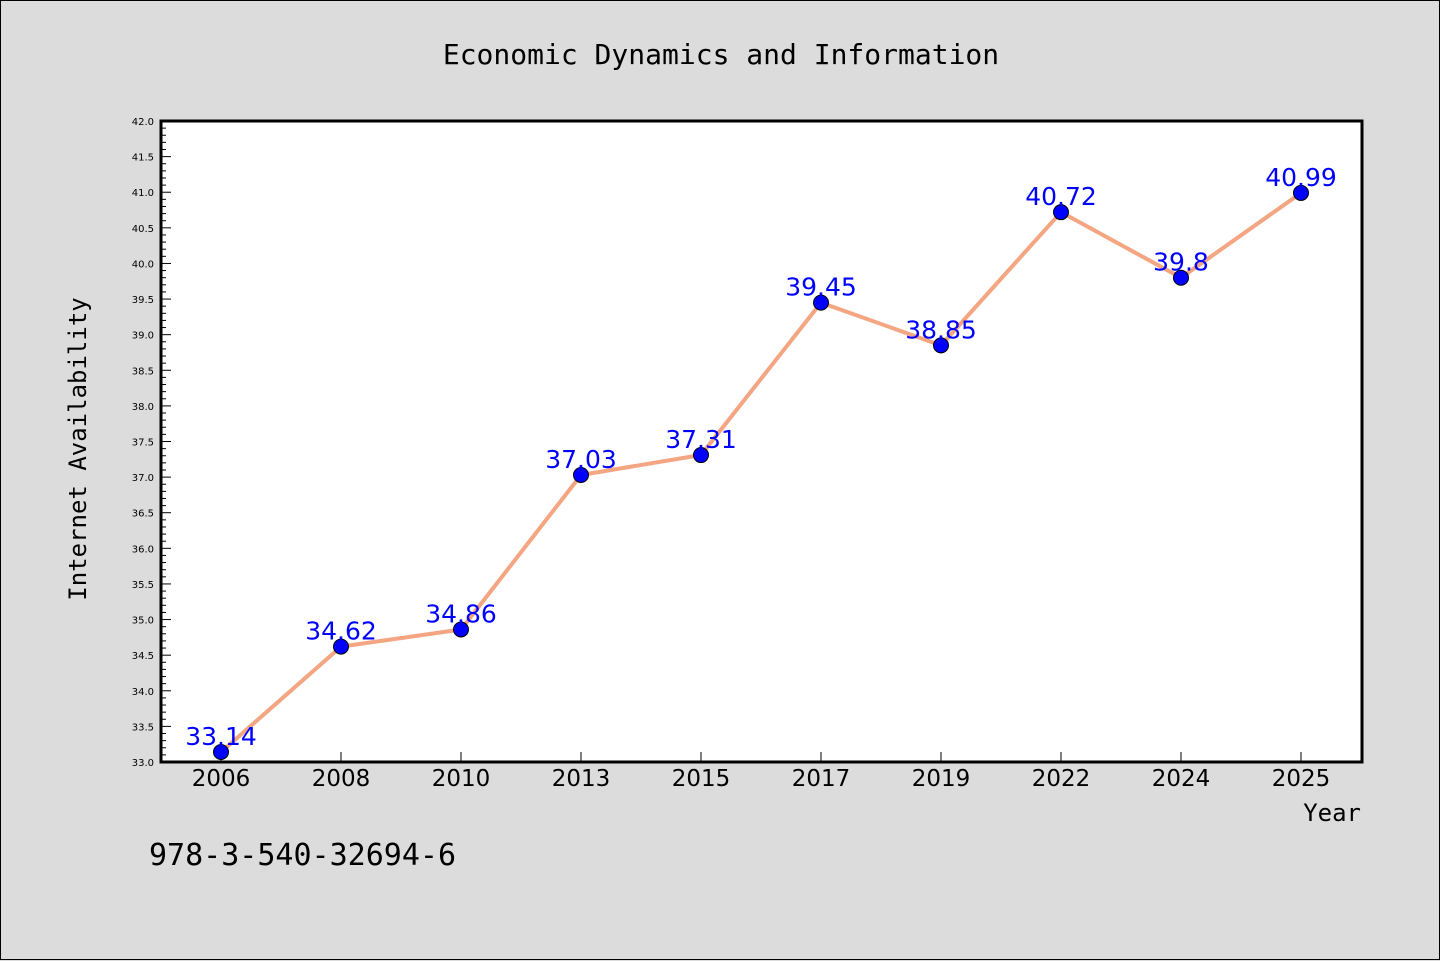 Image resolution: width=1440 pixels, height=961 pixels. Describe the element at coordinates (143, 621) in the screenshot. I see `y-tick-label: 35.0` at that location.